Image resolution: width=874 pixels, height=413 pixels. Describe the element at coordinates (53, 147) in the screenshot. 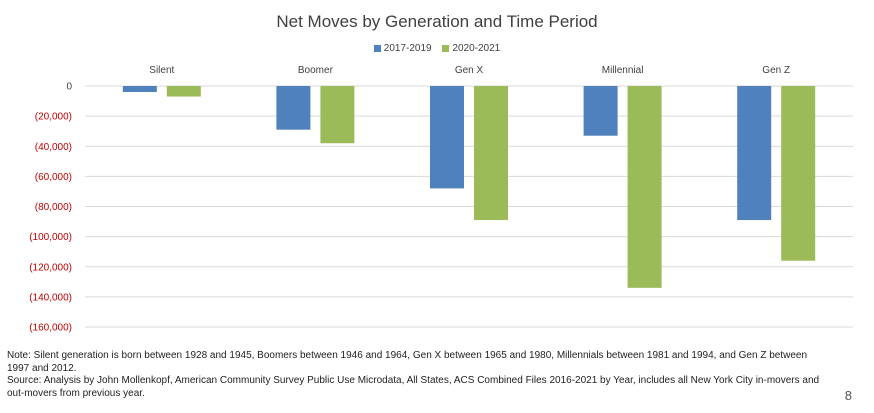

I see `y-tick-label: (40,000)` at that location.